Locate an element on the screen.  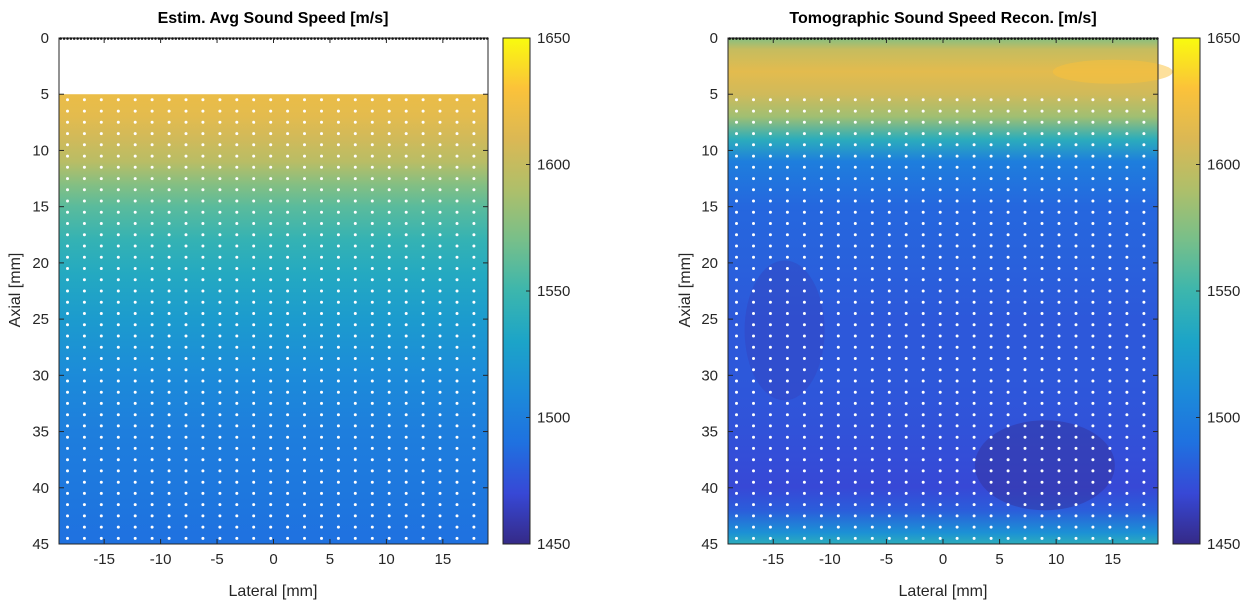
colorbar-tick-label: 1650 is located at coordinates (553, 38).